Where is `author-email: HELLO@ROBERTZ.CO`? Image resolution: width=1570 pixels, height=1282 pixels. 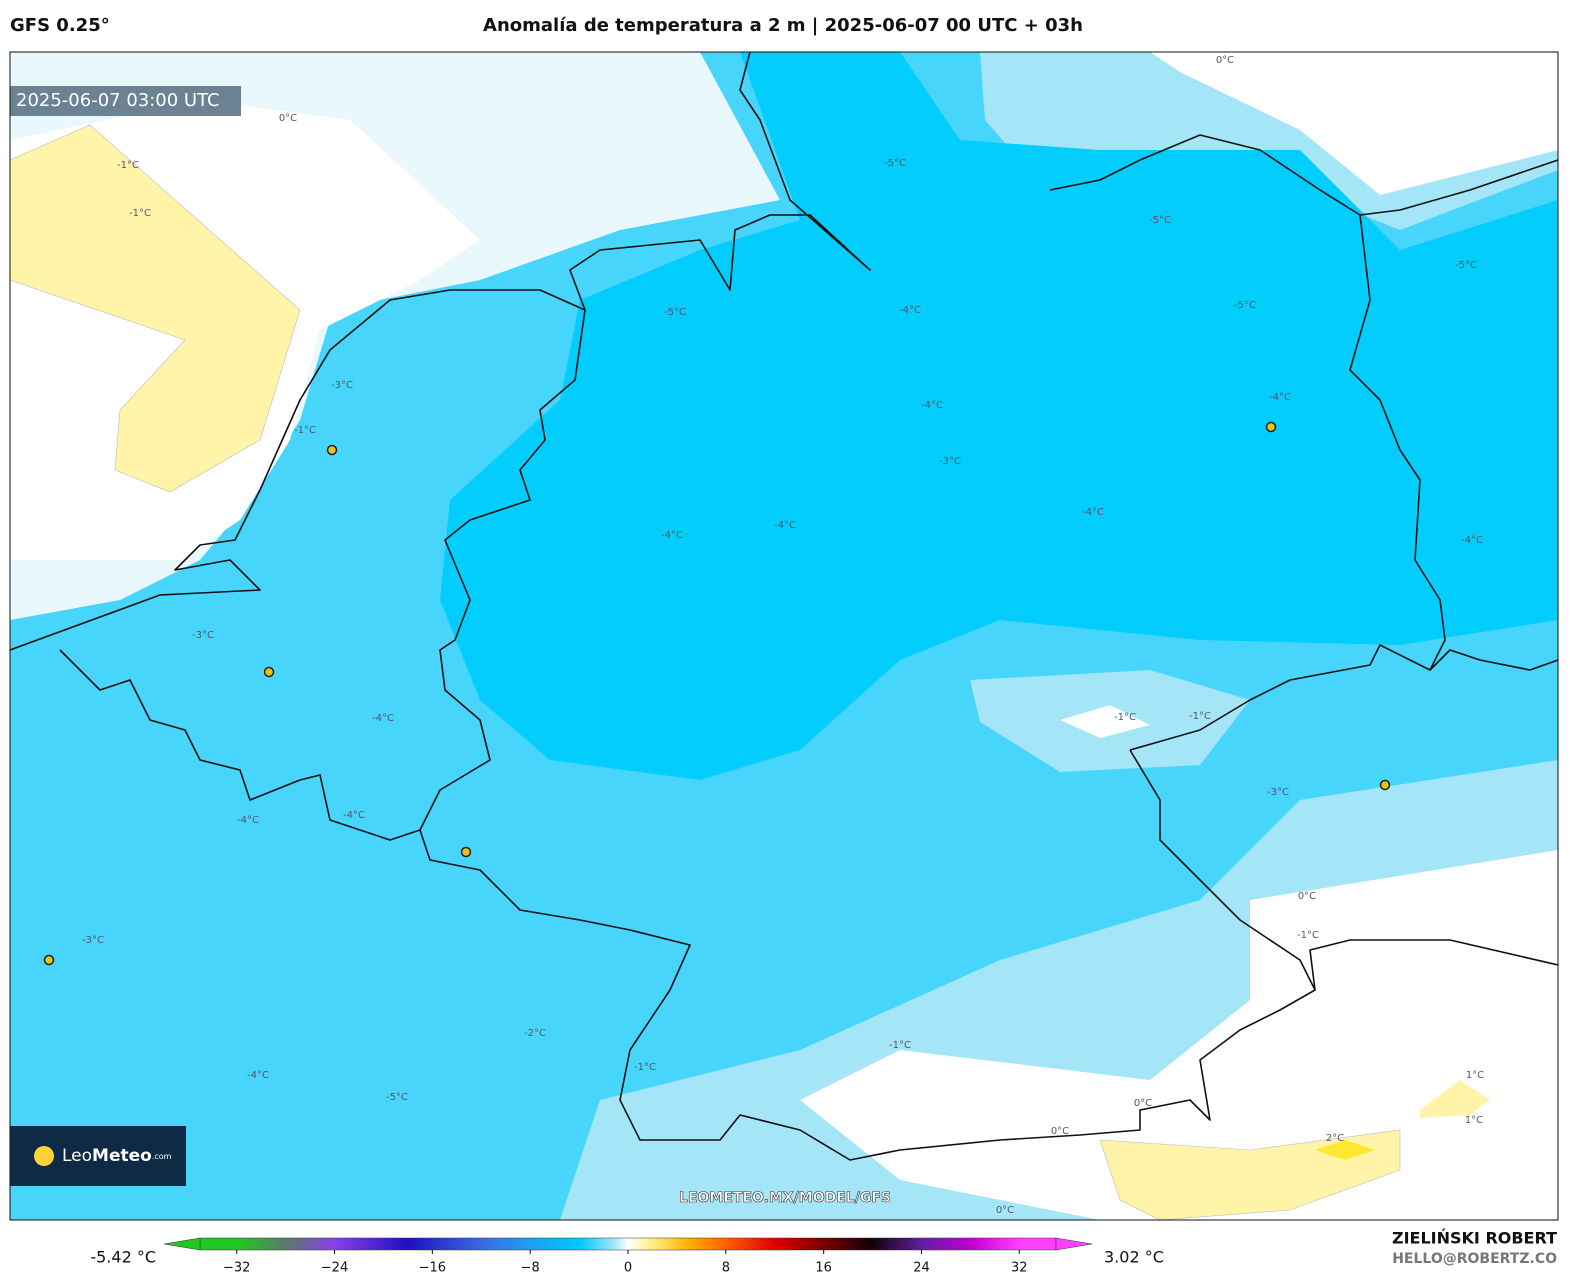 author-email: HELLO@ROBERTZ.CO is located at coordinates (1474, 1259).